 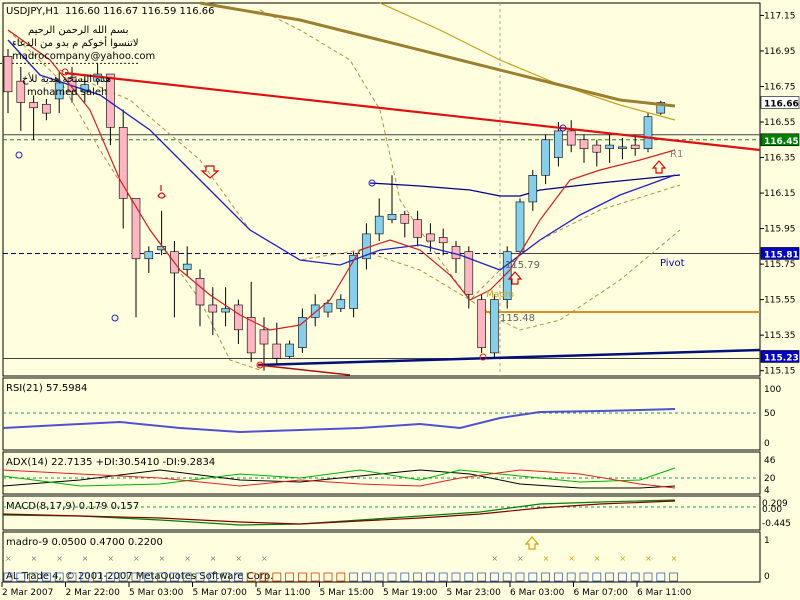 I want to click on price-tick-label: 115.15, so click(x=780, y=372).